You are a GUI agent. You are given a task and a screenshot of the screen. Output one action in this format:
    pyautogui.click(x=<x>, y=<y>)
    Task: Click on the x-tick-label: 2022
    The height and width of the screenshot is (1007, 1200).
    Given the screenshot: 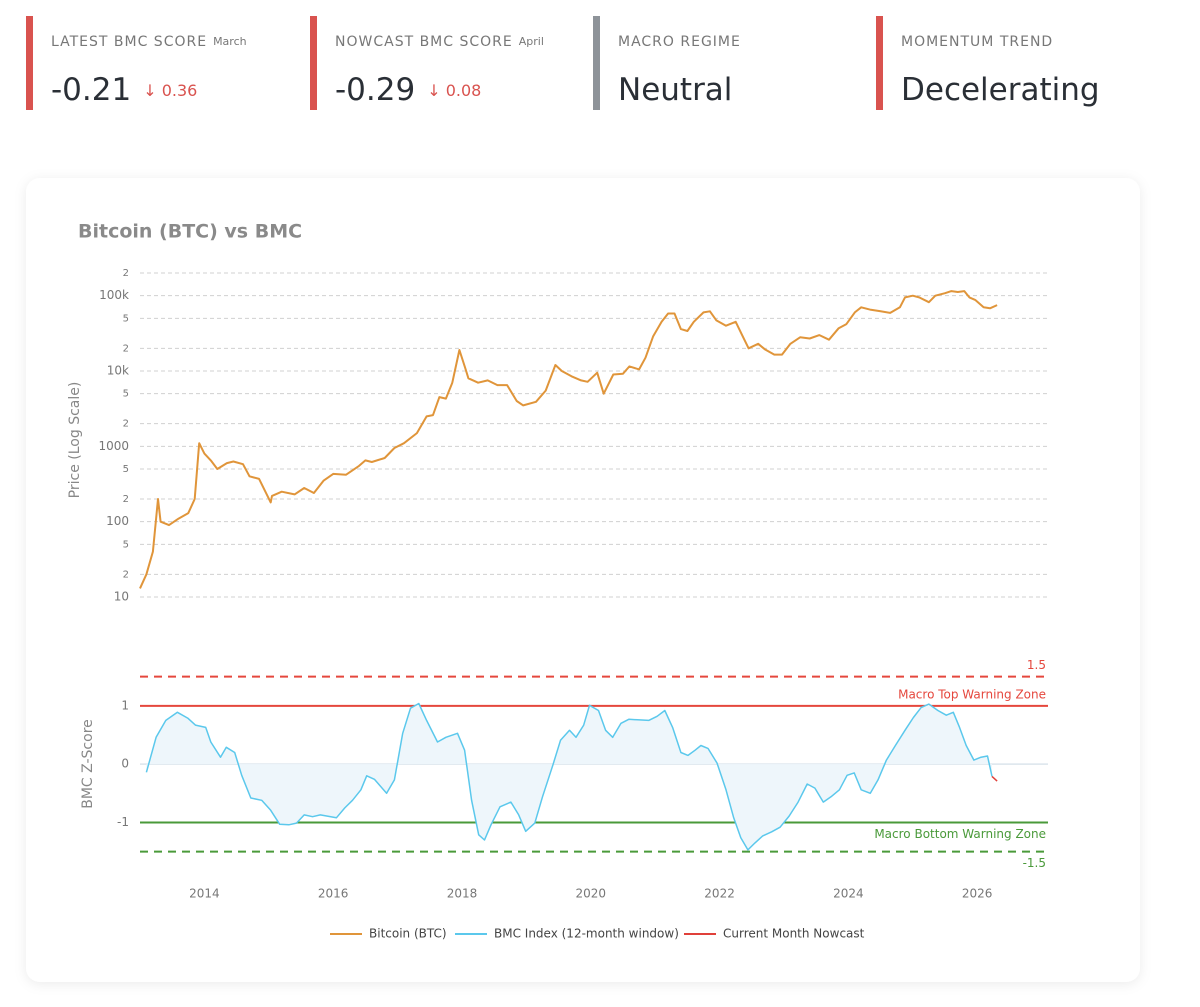 What is the action you would take?
    pyautogui.click(x=719, y=894)
    